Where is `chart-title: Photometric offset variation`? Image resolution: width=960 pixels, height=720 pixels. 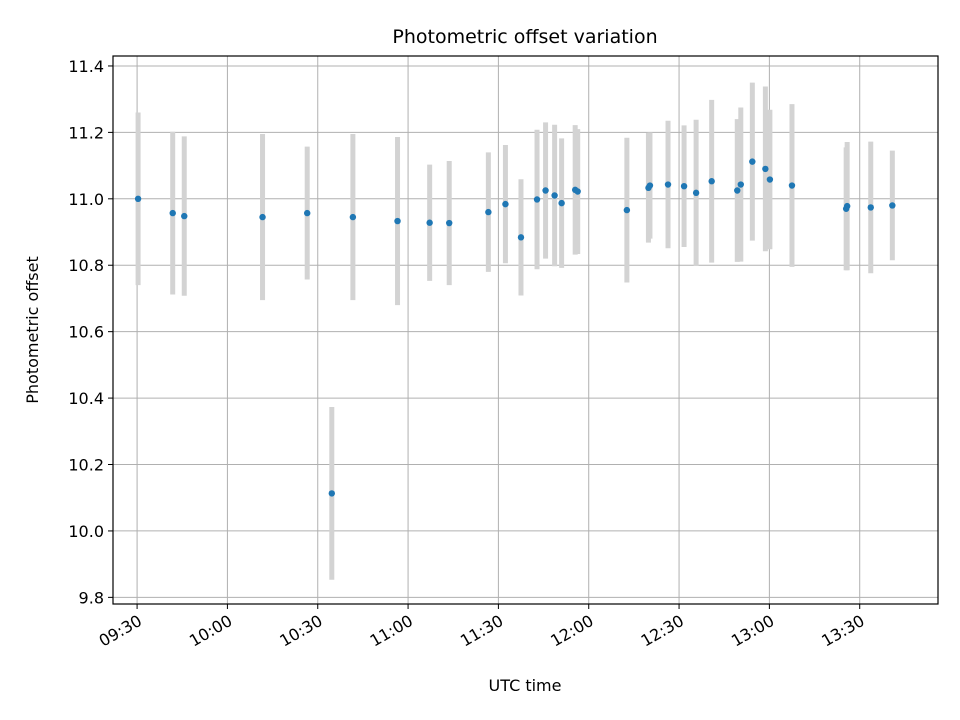
chart-title: Photometric offset variation is located at coordinates (524, 37).